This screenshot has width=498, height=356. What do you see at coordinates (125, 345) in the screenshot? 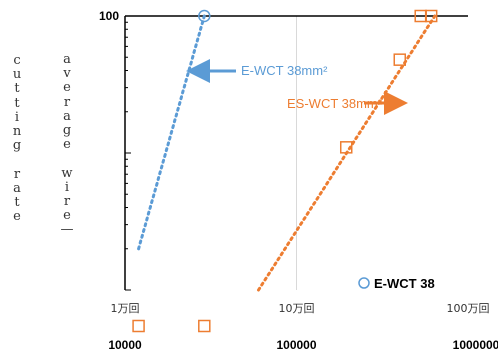
I see `x-tick-label-0: 10000` at bounding box center [125, 345].